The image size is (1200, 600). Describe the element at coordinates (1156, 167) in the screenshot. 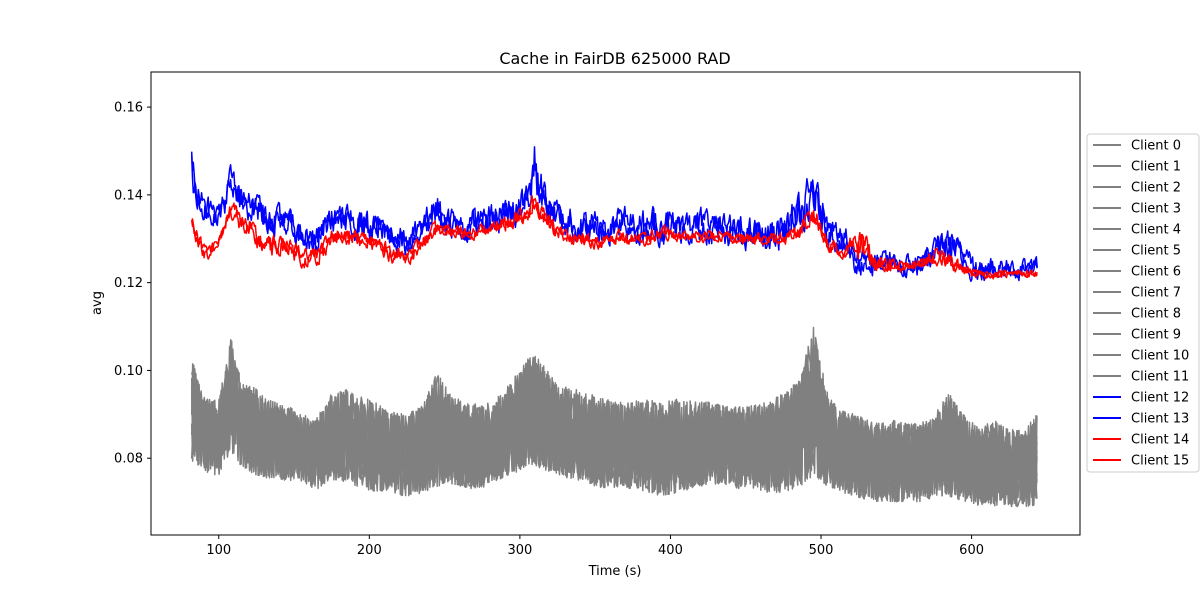

I see `legend-item-label: Client 1` at that location.